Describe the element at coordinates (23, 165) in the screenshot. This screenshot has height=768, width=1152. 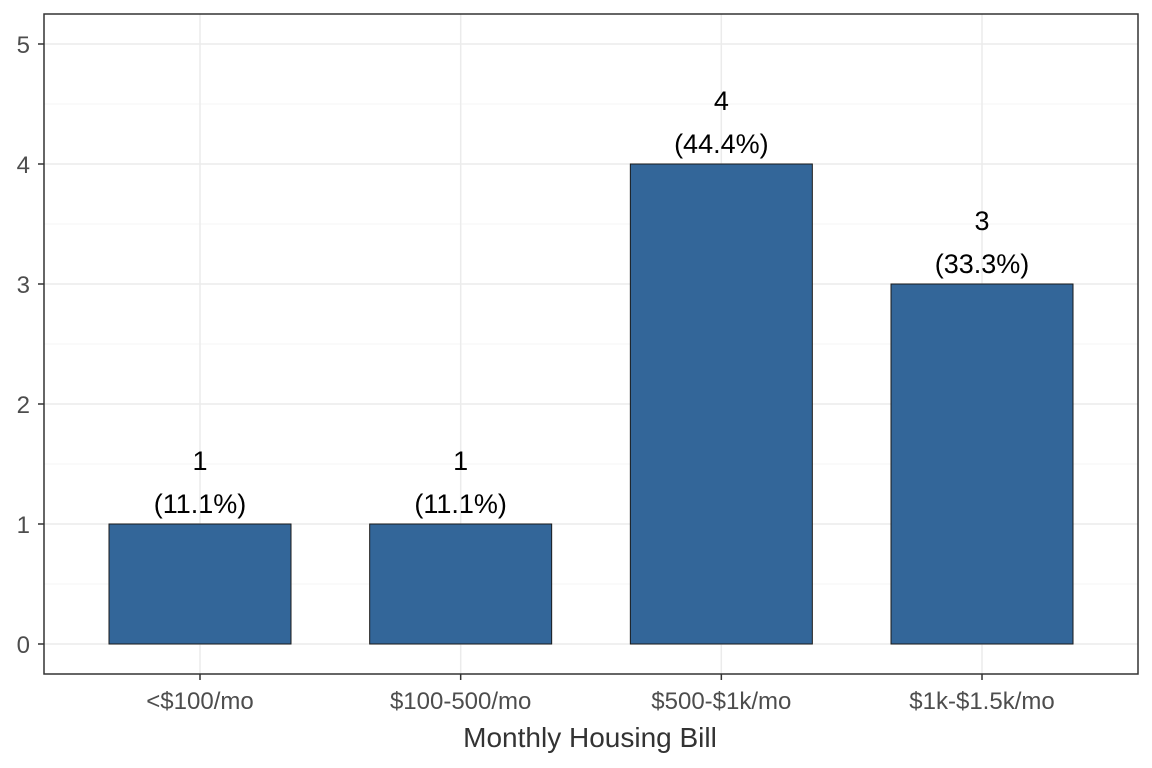
I see `y-tick-label: 4` at that location.